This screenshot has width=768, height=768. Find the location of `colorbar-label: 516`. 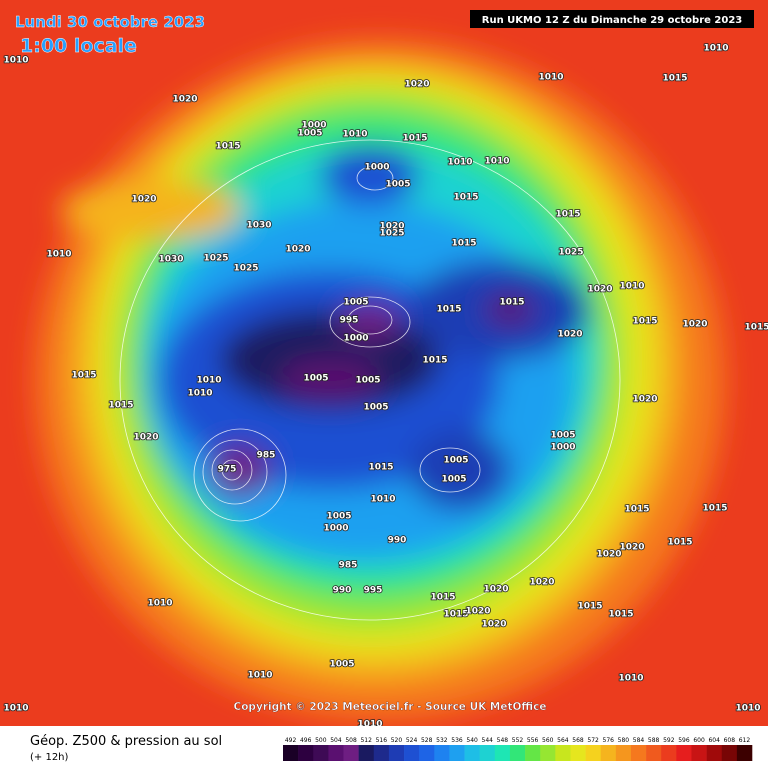

colorbar-label: 516 is located at coordinates (382, 740).